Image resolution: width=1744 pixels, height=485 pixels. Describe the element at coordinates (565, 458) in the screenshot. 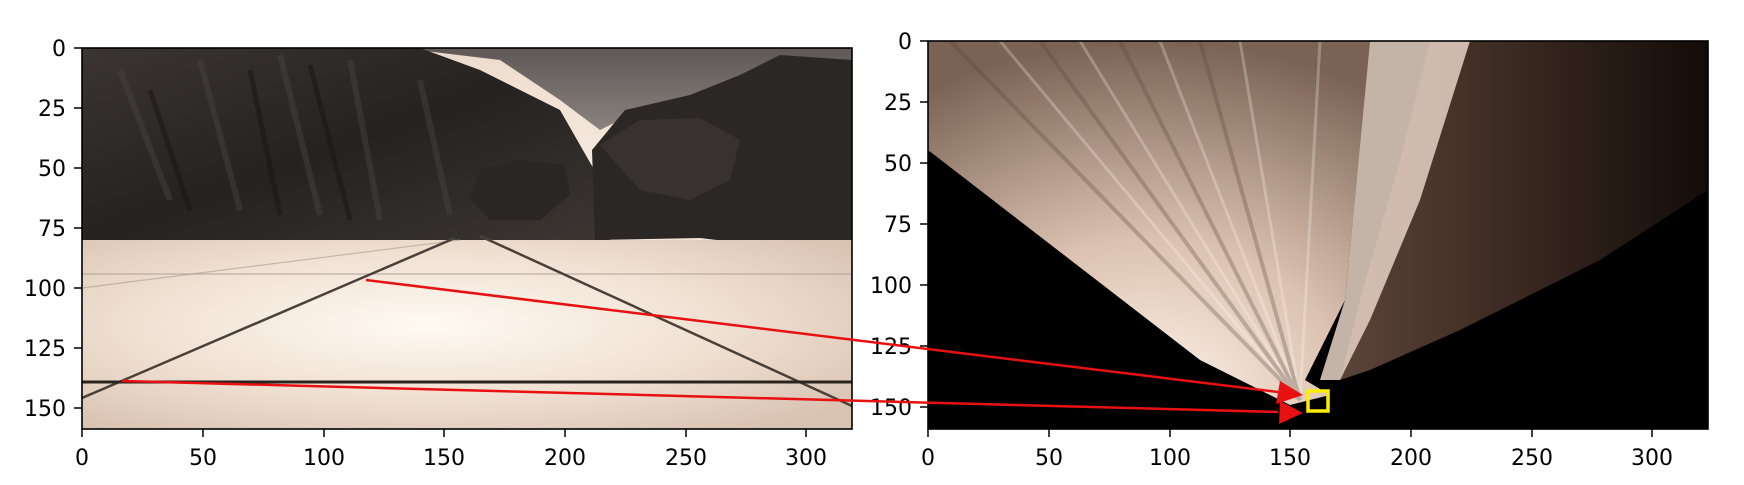

I see `left-x-tick-label: 200` at that location.